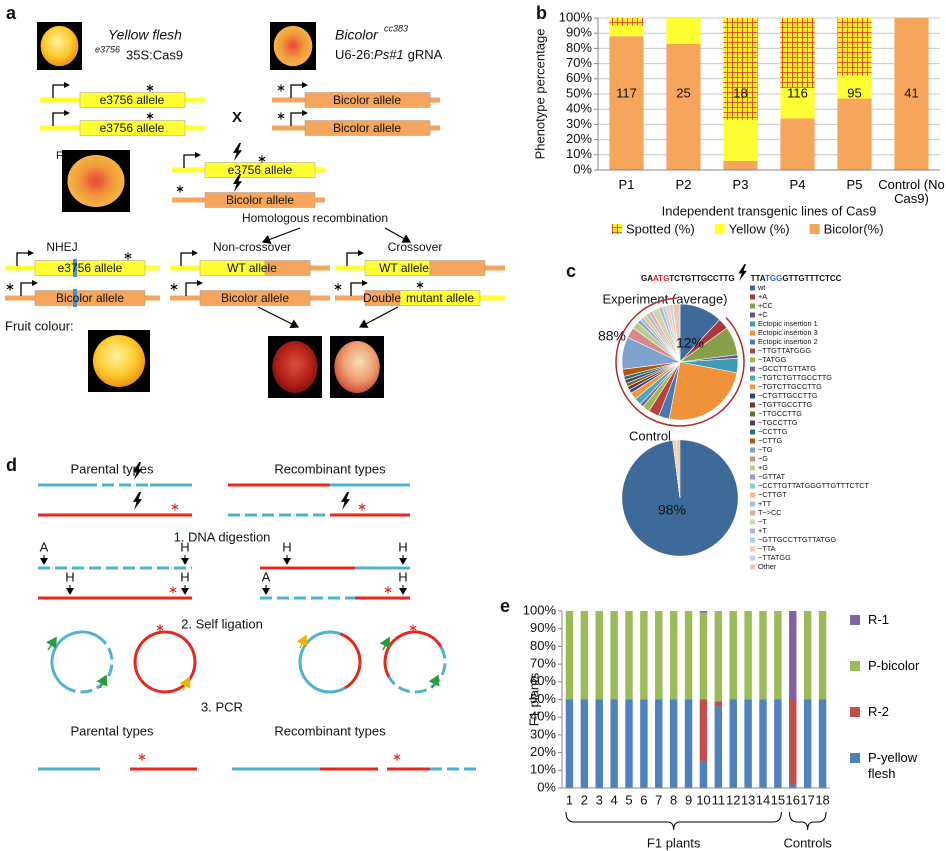 The image size is (946, 851). What do you see at coordinates (533, 699) in the screenshot?
I see `y-axis-title: F1 plants` at bounding box center [533, 699].